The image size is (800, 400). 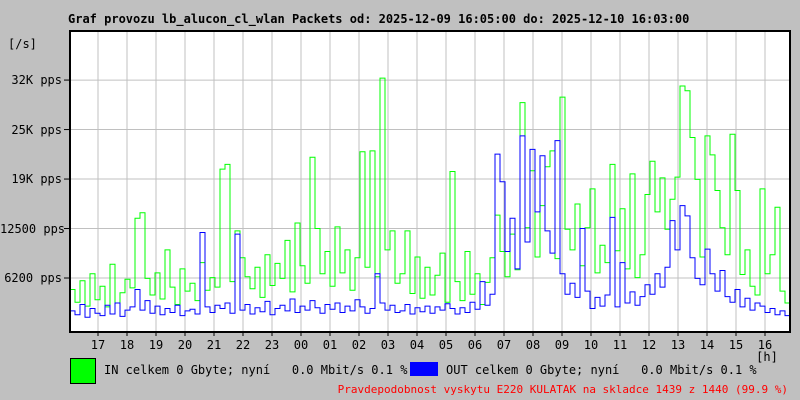 What do you see at coordinates (214, 345) in the screenshot?
I see `x-hour-label: 21` at bounding box center [214, 345].